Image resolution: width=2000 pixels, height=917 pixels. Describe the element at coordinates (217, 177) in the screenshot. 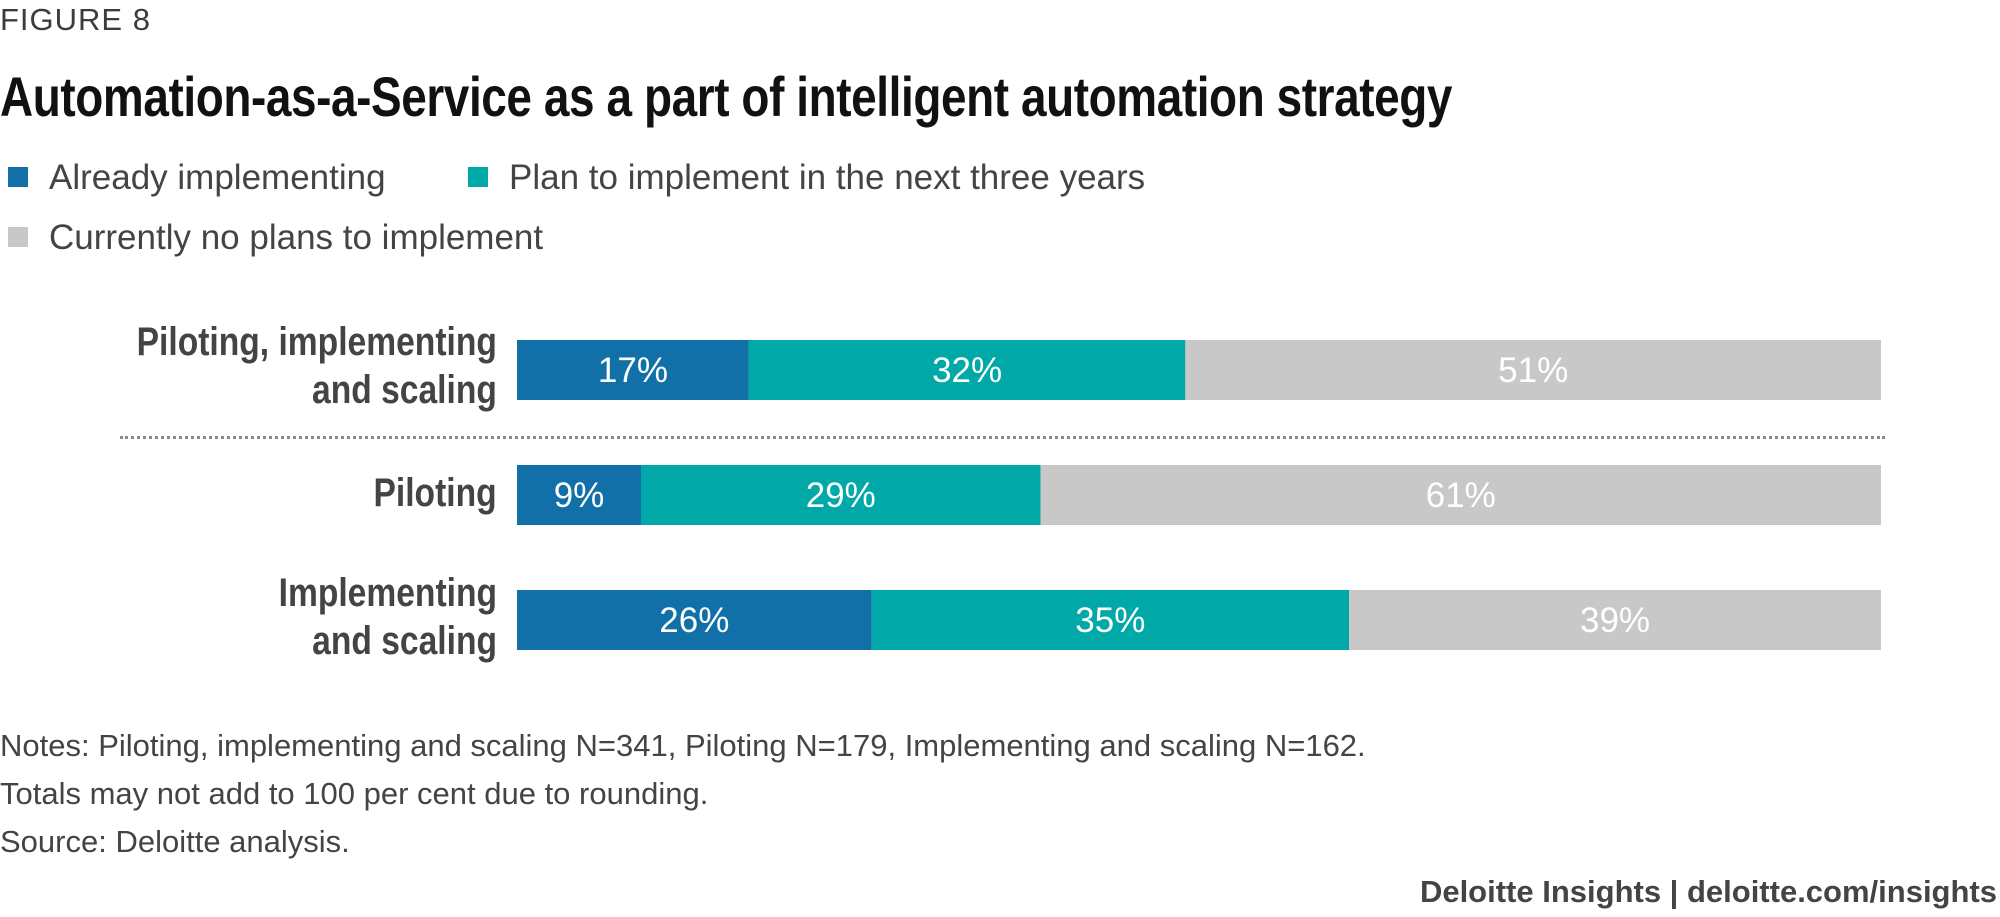

I see `legend-label-already-implementing: Already implementing` at that location.